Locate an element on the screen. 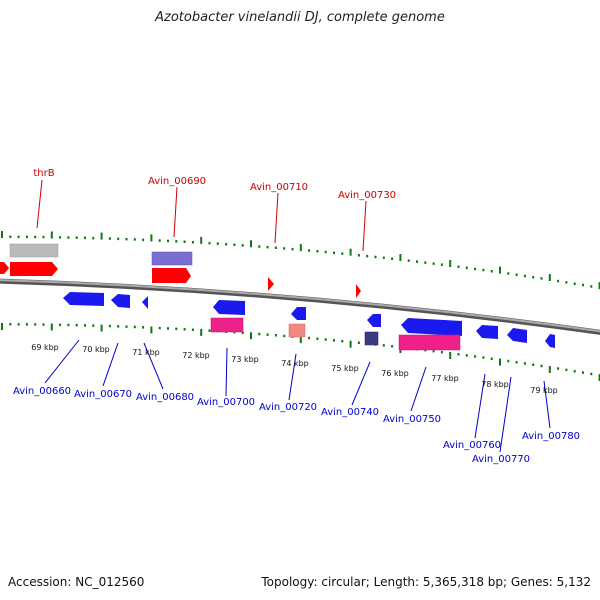  gene-avin00670-arrow is located at coordinates (120, 301).